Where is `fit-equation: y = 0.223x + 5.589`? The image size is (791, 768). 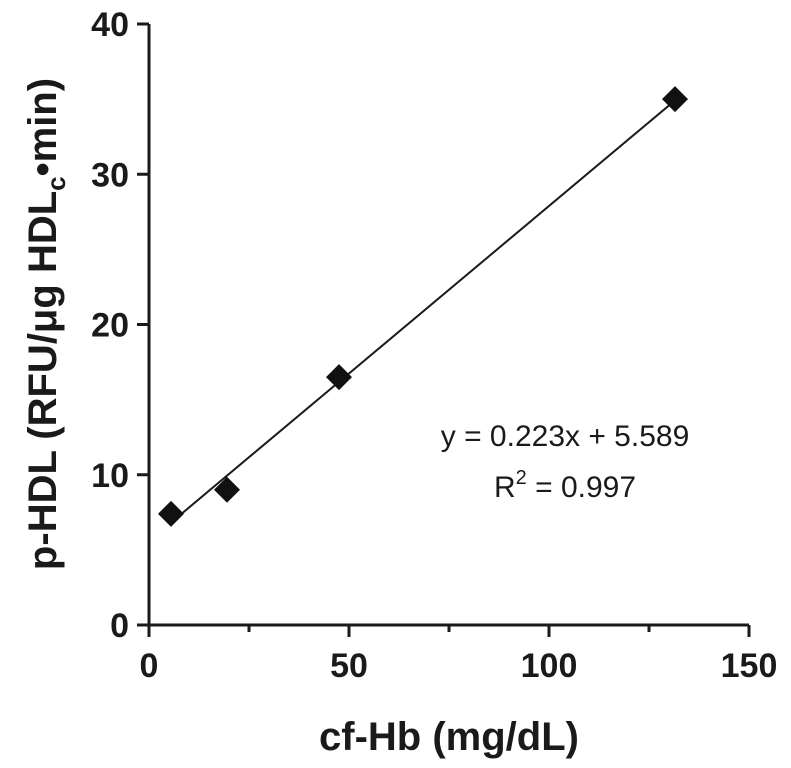
fit-equation: y = 0.223x + 5.589 is located at coordinates (565, 436).